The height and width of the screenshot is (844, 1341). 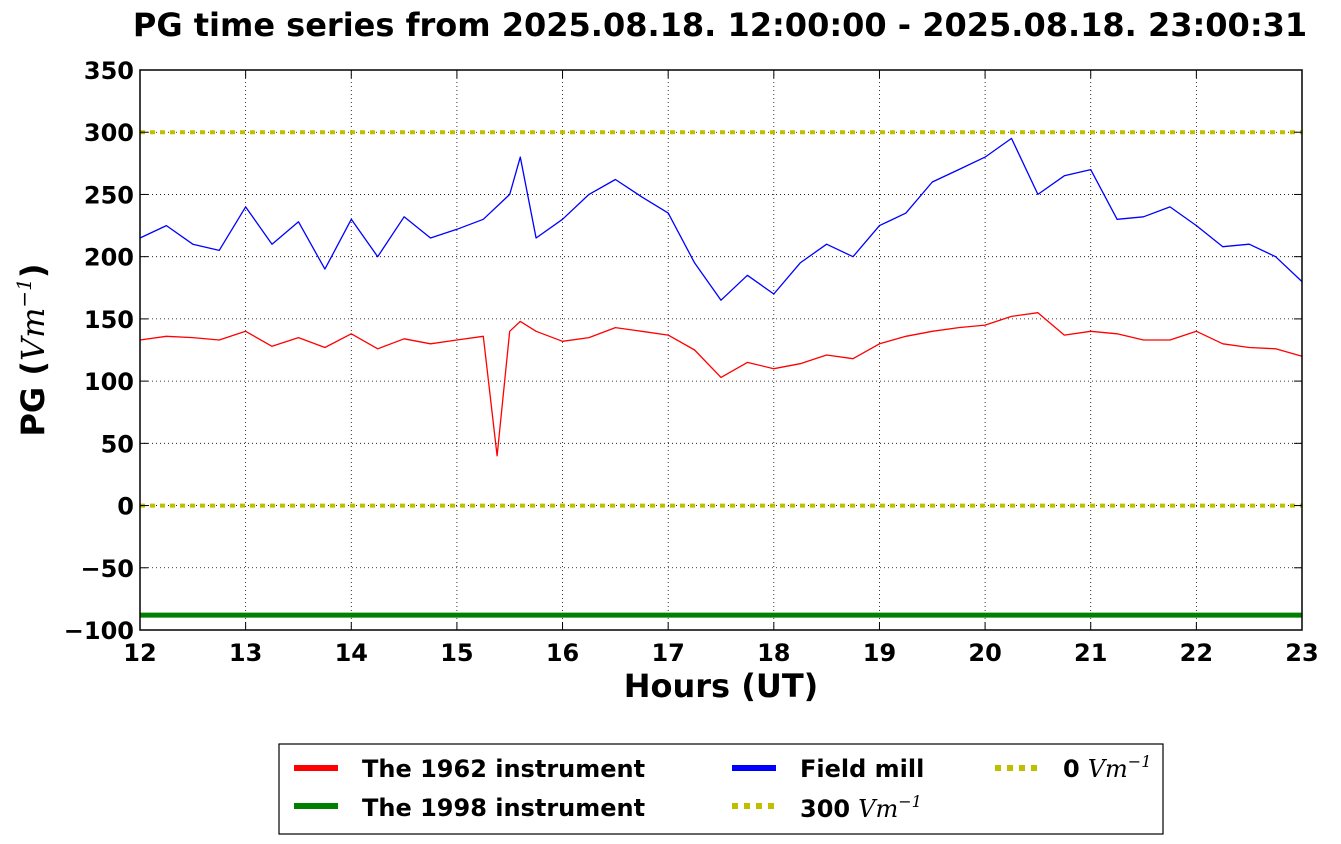 I want to click on legend-label-0-unit: Vm, so click(x=1108, y=769).